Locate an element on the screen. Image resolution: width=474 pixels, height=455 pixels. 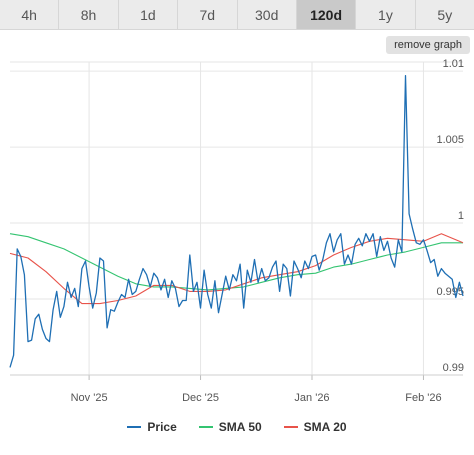
timeframe-tabs: 4h 8h 1d 7d 30d 120d 1y 5y is located at coordinates (237, 15).